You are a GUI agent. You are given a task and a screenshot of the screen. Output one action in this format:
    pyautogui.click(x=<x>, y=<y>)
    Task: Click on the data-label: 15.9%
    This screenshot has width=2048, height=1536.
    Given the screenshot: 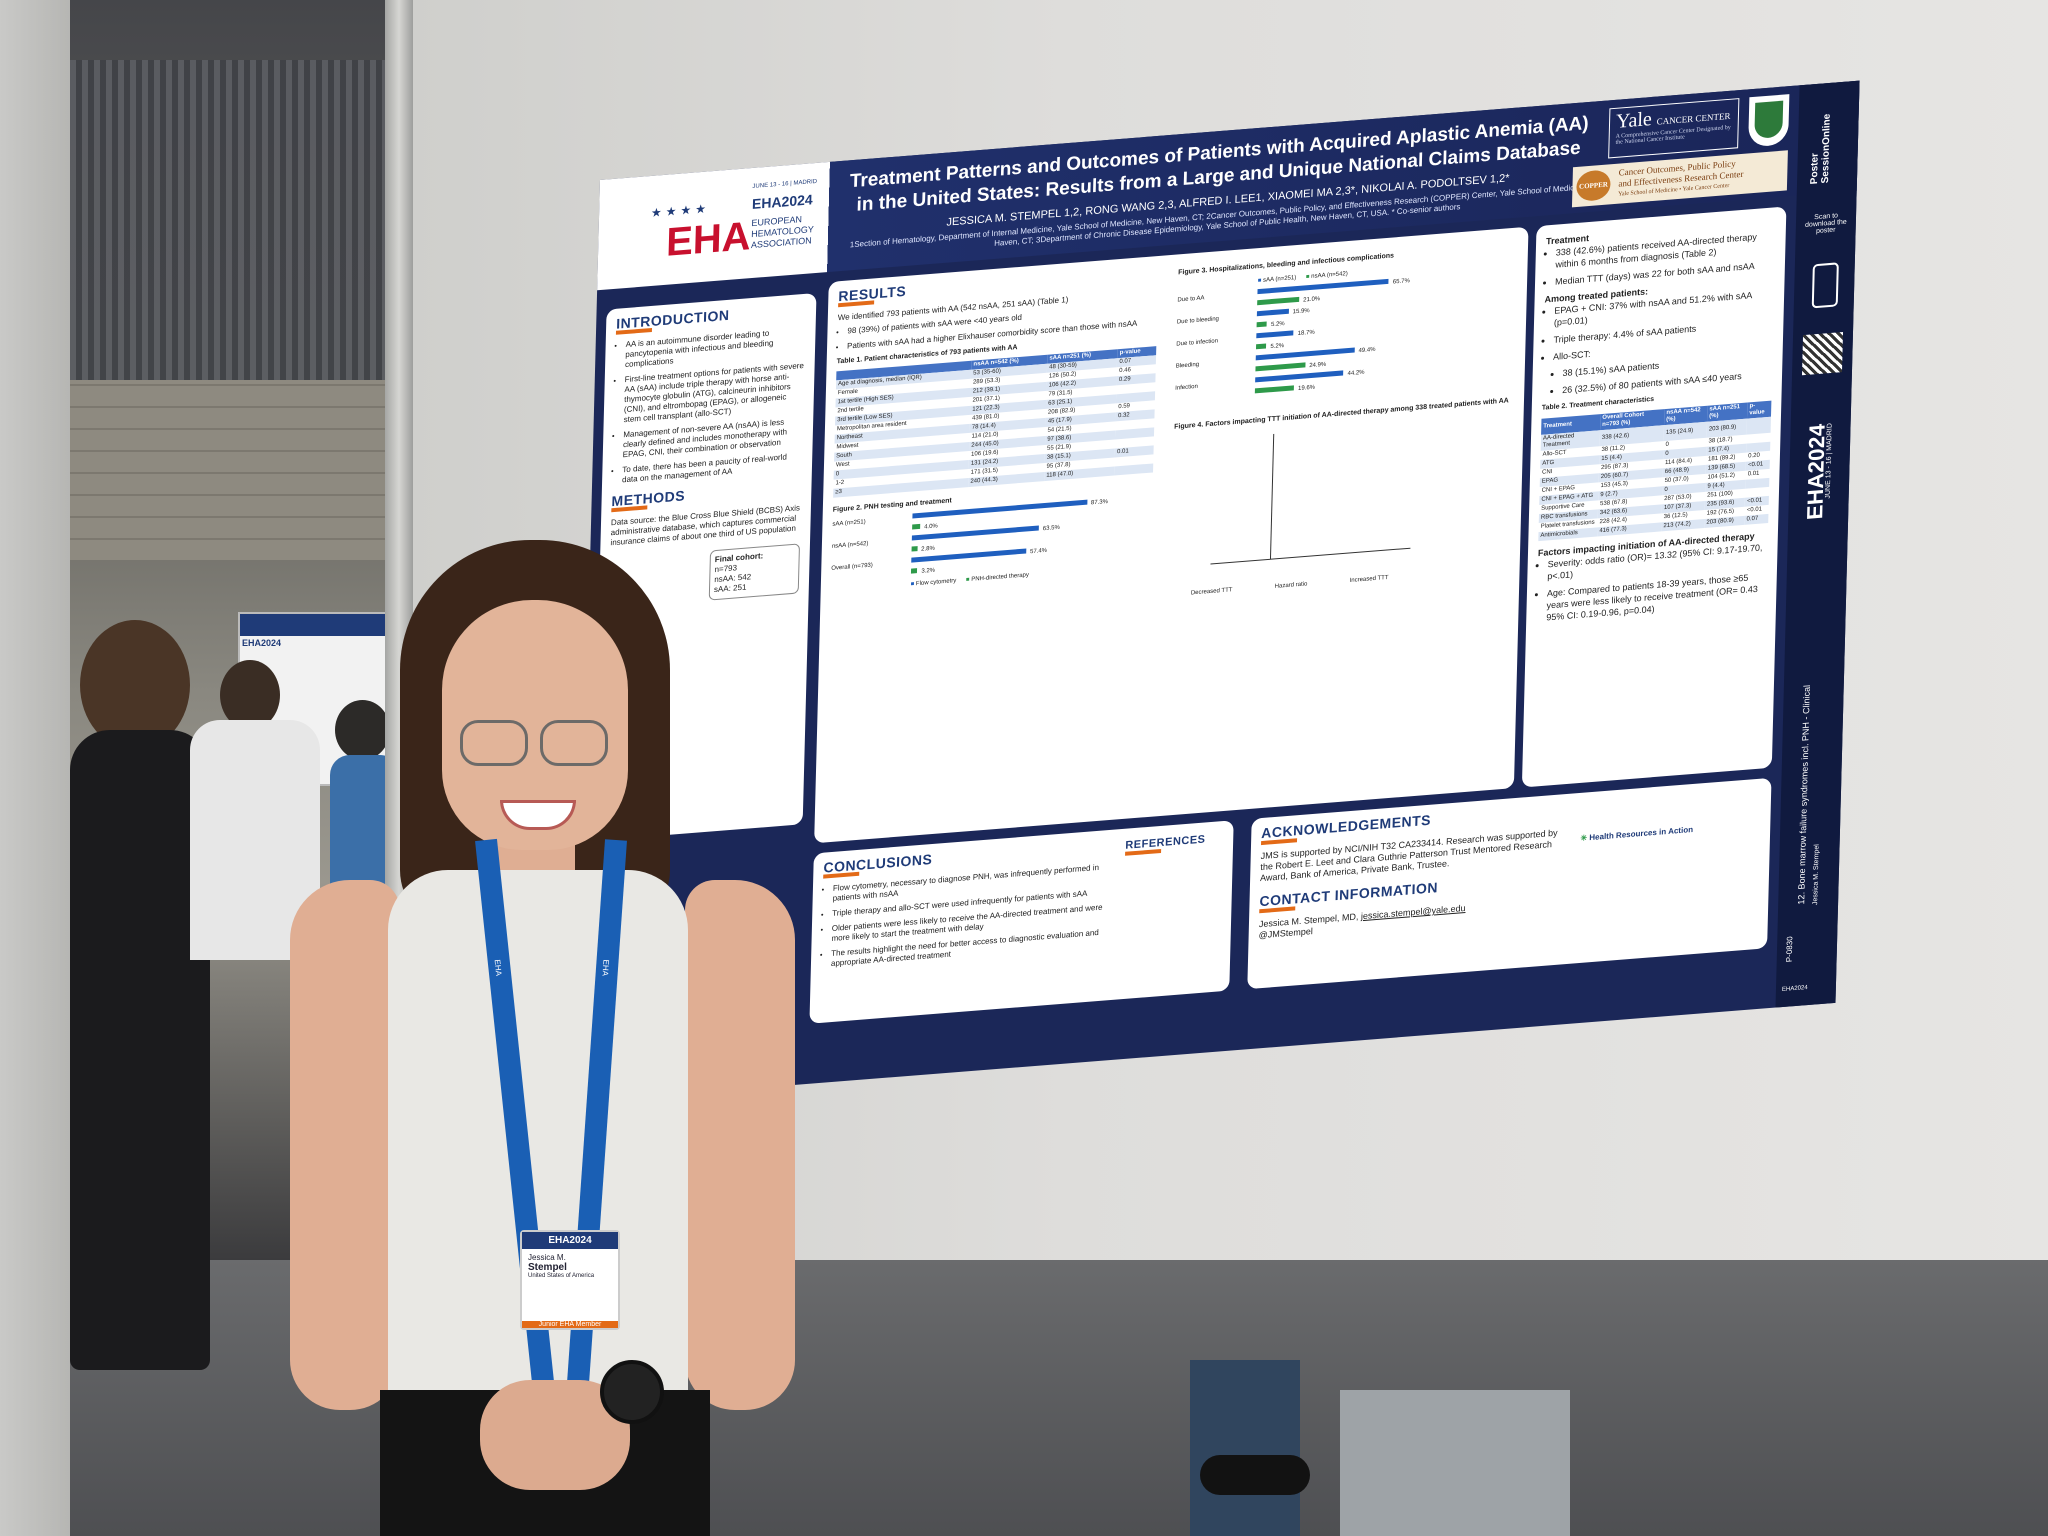 What is the action you would take?
    pyautogui.click(x=1301, y=312)
    